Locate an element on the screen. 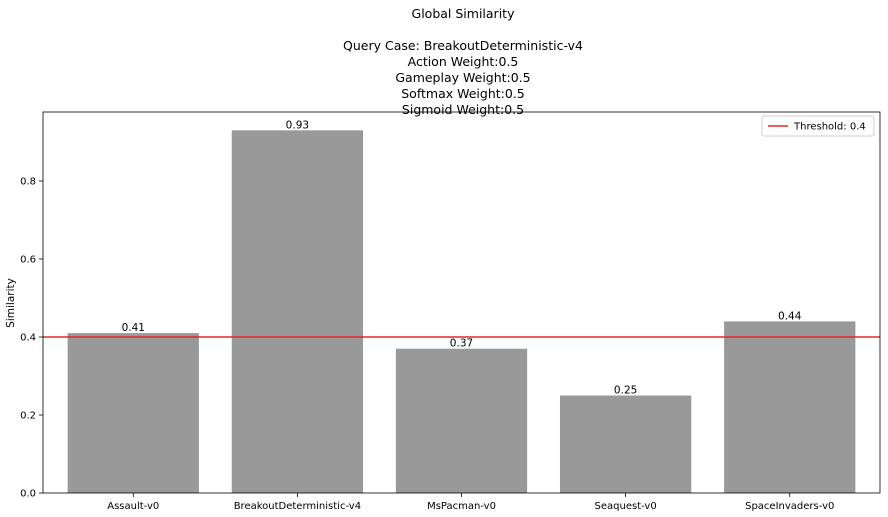 This screenshot has height=517, width=888. chart-subtitle-line: Query Case: BreakoutDeterministic-v4 is located at coordinates (463, 45).